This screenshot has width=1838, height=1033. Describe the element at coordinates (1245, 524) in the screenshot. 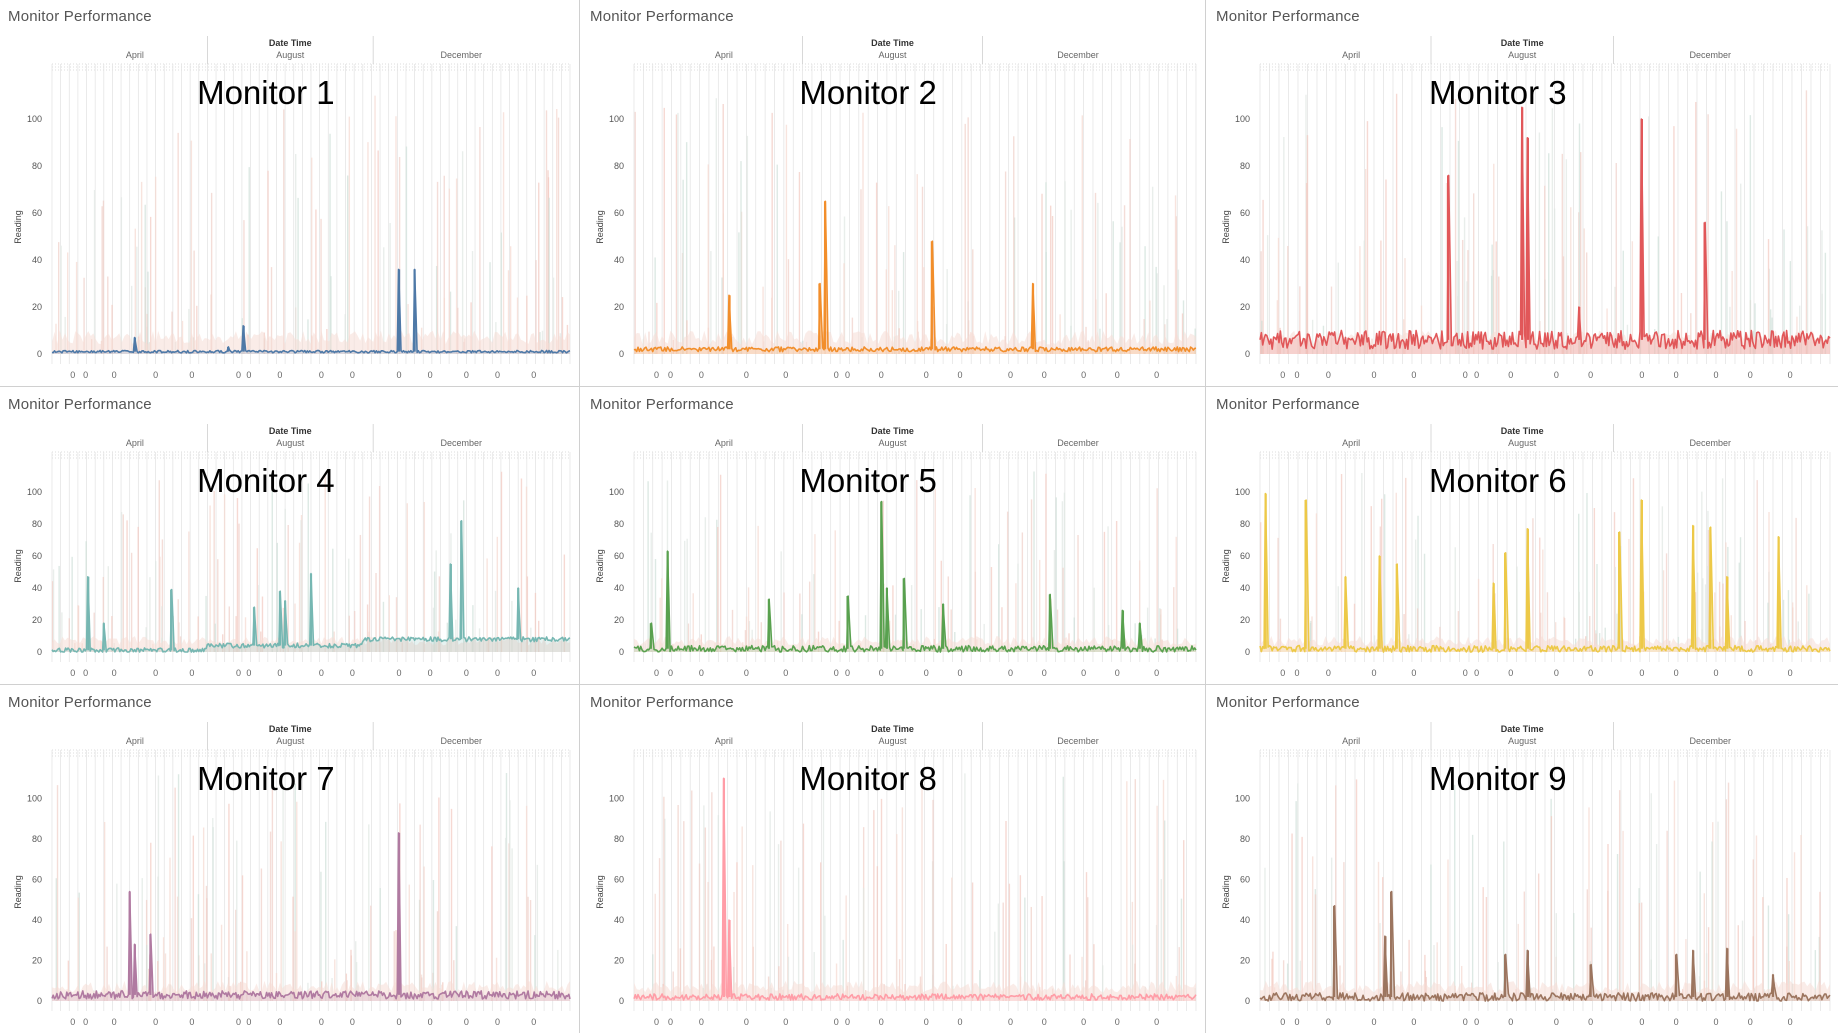

I see `y-tick-label: 80` at that location.